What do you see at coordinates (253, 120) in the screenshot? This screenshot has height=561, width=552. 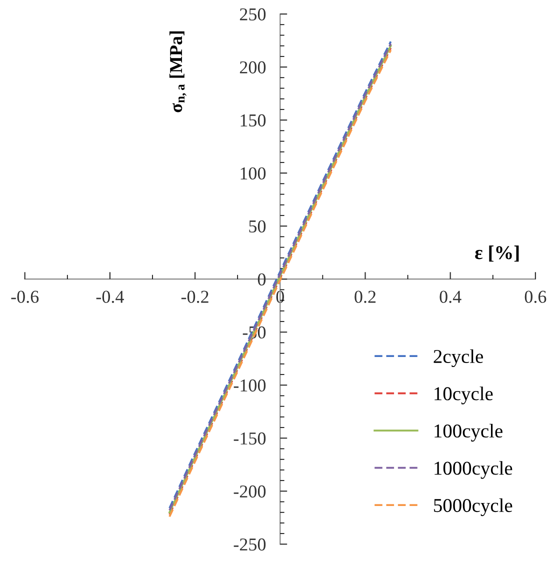 I see `y-tick-label: 150` at bounding box center [253, 120].